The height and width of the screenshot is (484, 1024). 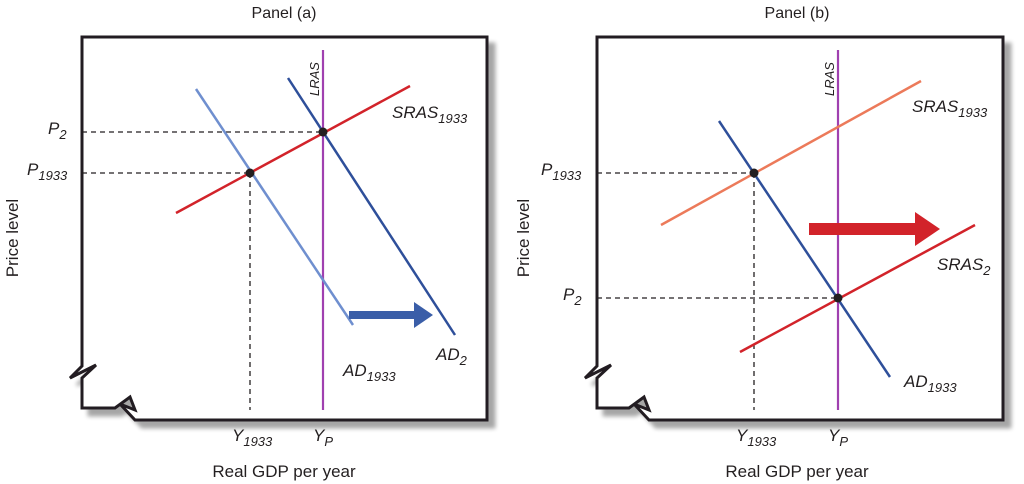 I want to click on panel-b-xlabel: Real GDP per year, so click(x=797, y=471).